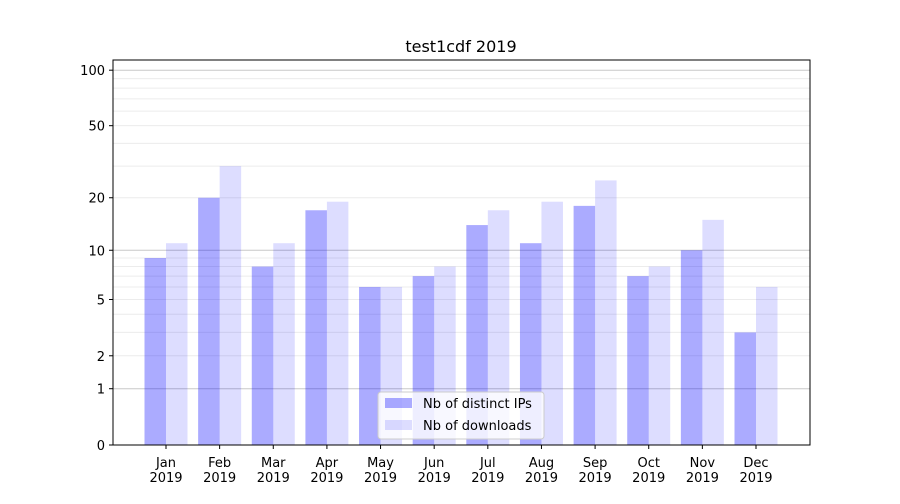 Image resolution: width=900 pixels, height=504 pixels. Describe the element at coordinates (595, 463) in the screenshot. I see `x-tick-label-month: Sep` at that location.